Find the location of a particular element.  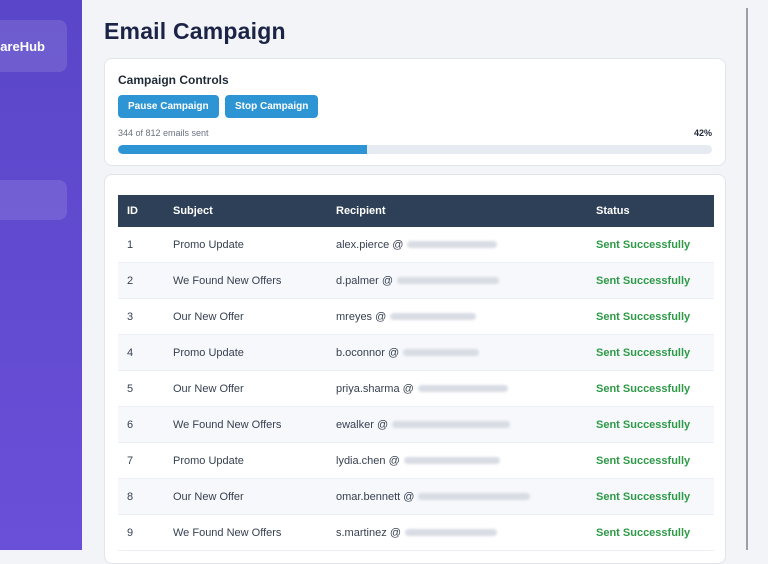

cell-id: 8 is located at coordinates (141, 496).